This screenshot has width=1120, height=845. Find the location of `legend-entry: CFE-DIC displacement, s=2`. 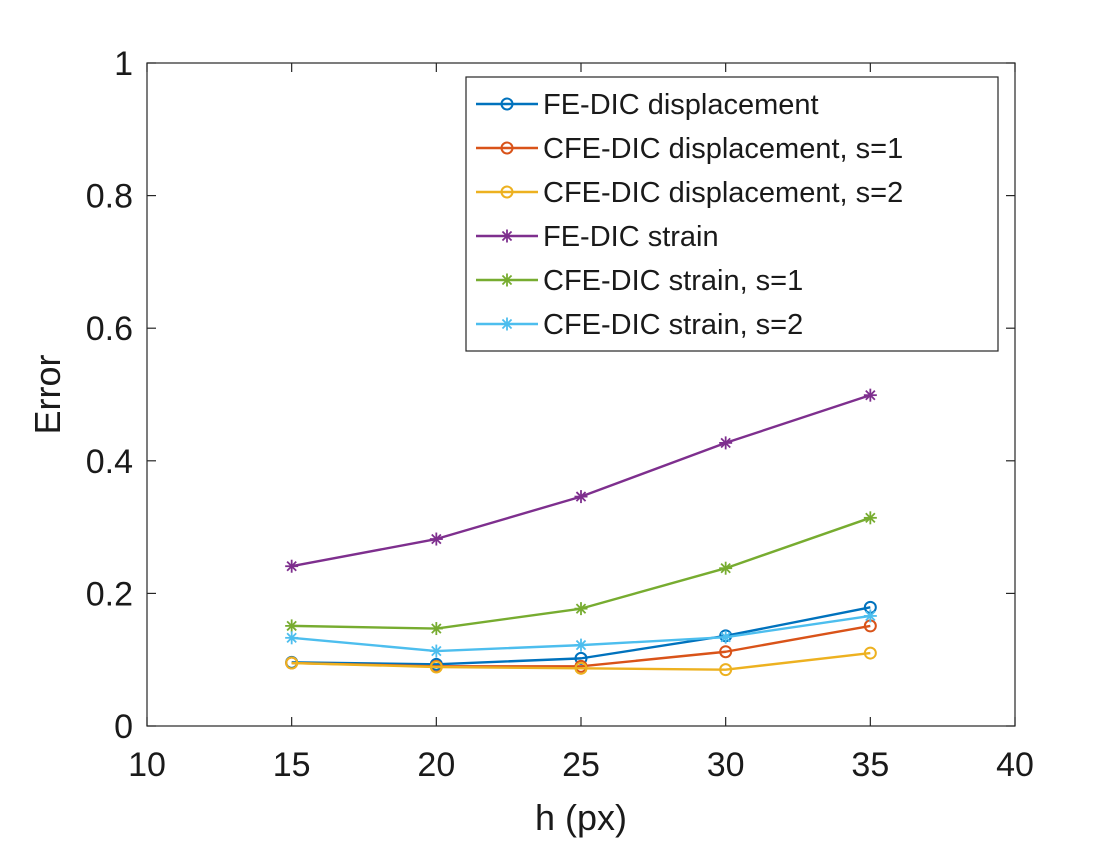

legend-entry: CFE-DIC displacement, s=2 is located at coordinates (689, 193).